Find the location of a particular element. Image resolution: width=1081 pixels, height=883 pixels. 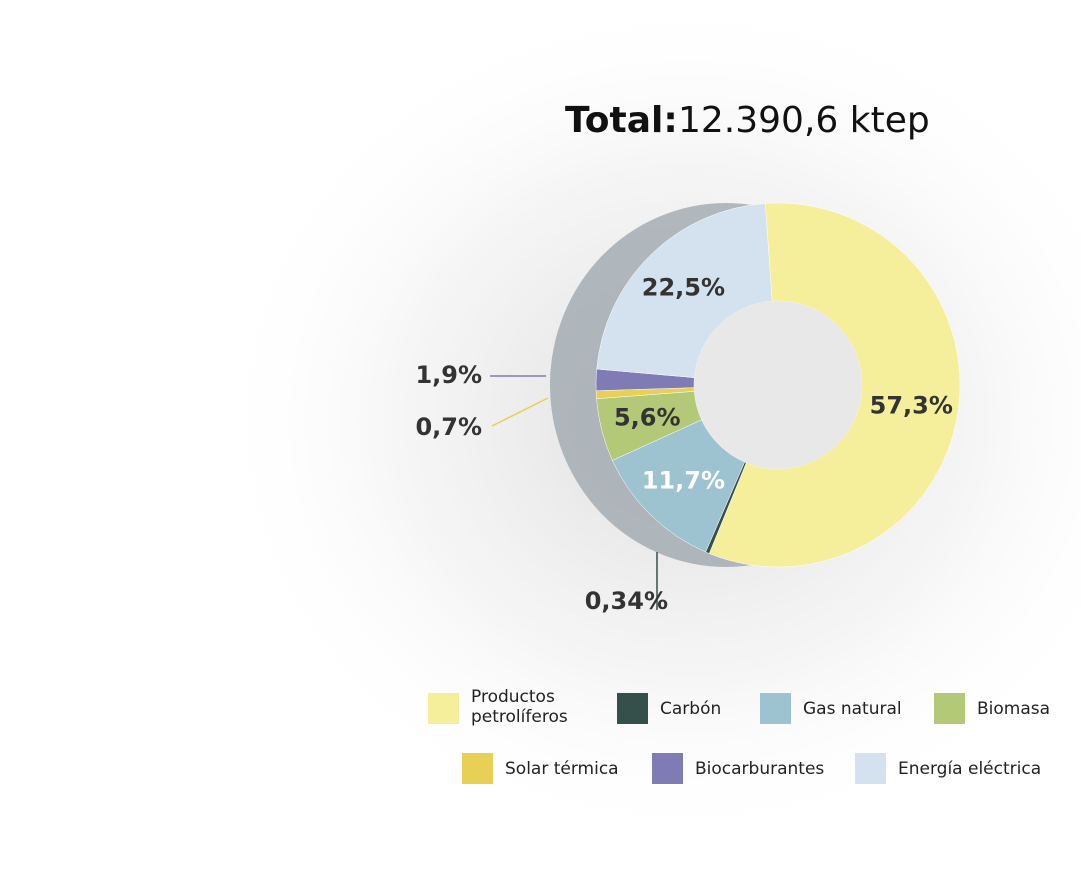

legend-label: Gas natural is located at coordinates (852, 709).